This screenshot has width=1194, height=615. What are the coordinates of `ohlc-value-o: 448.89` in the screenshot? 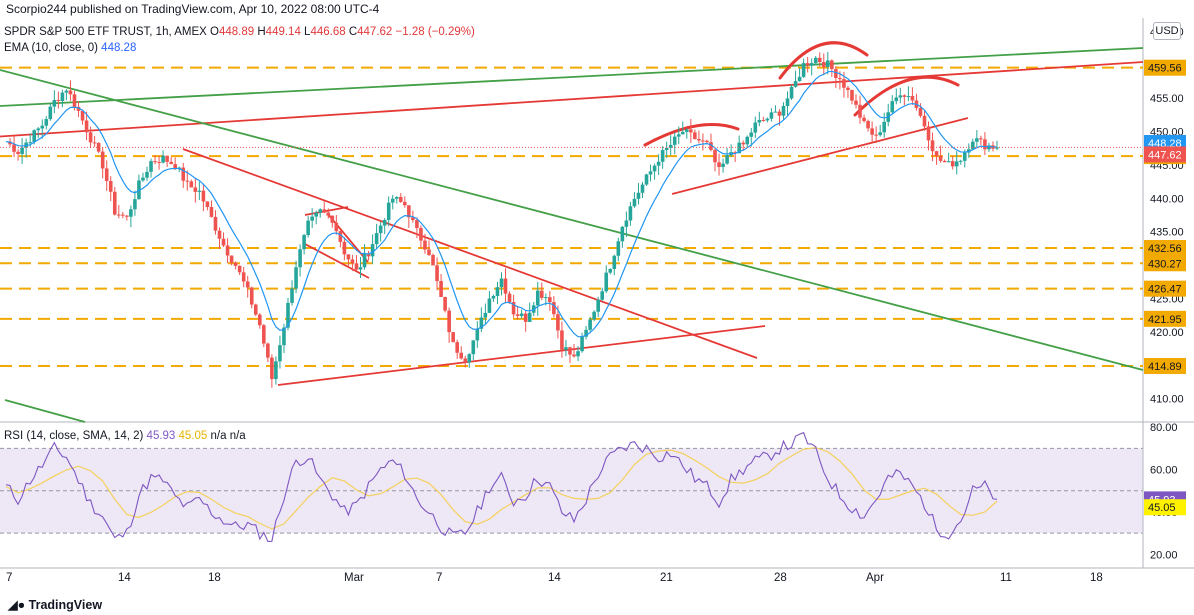 It's located at (236, 32).